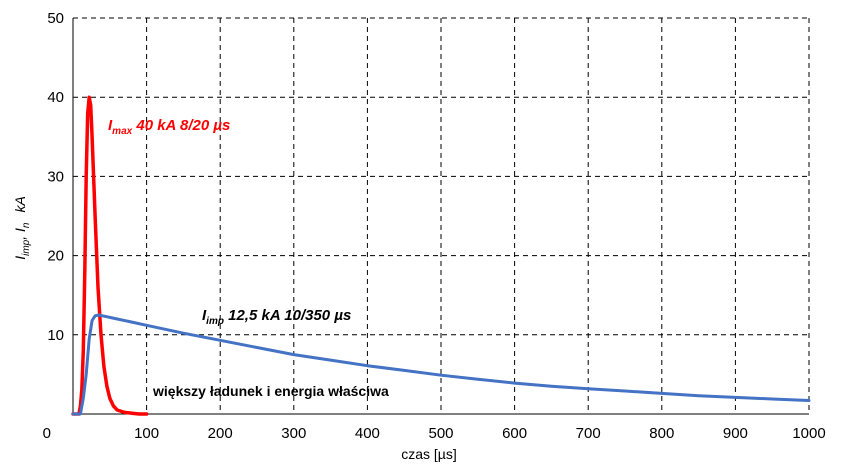  What do you see at coordinates (55, 18) in the screenshot?
I see `y-tick-label: 50` at bounding box center [55, 18].